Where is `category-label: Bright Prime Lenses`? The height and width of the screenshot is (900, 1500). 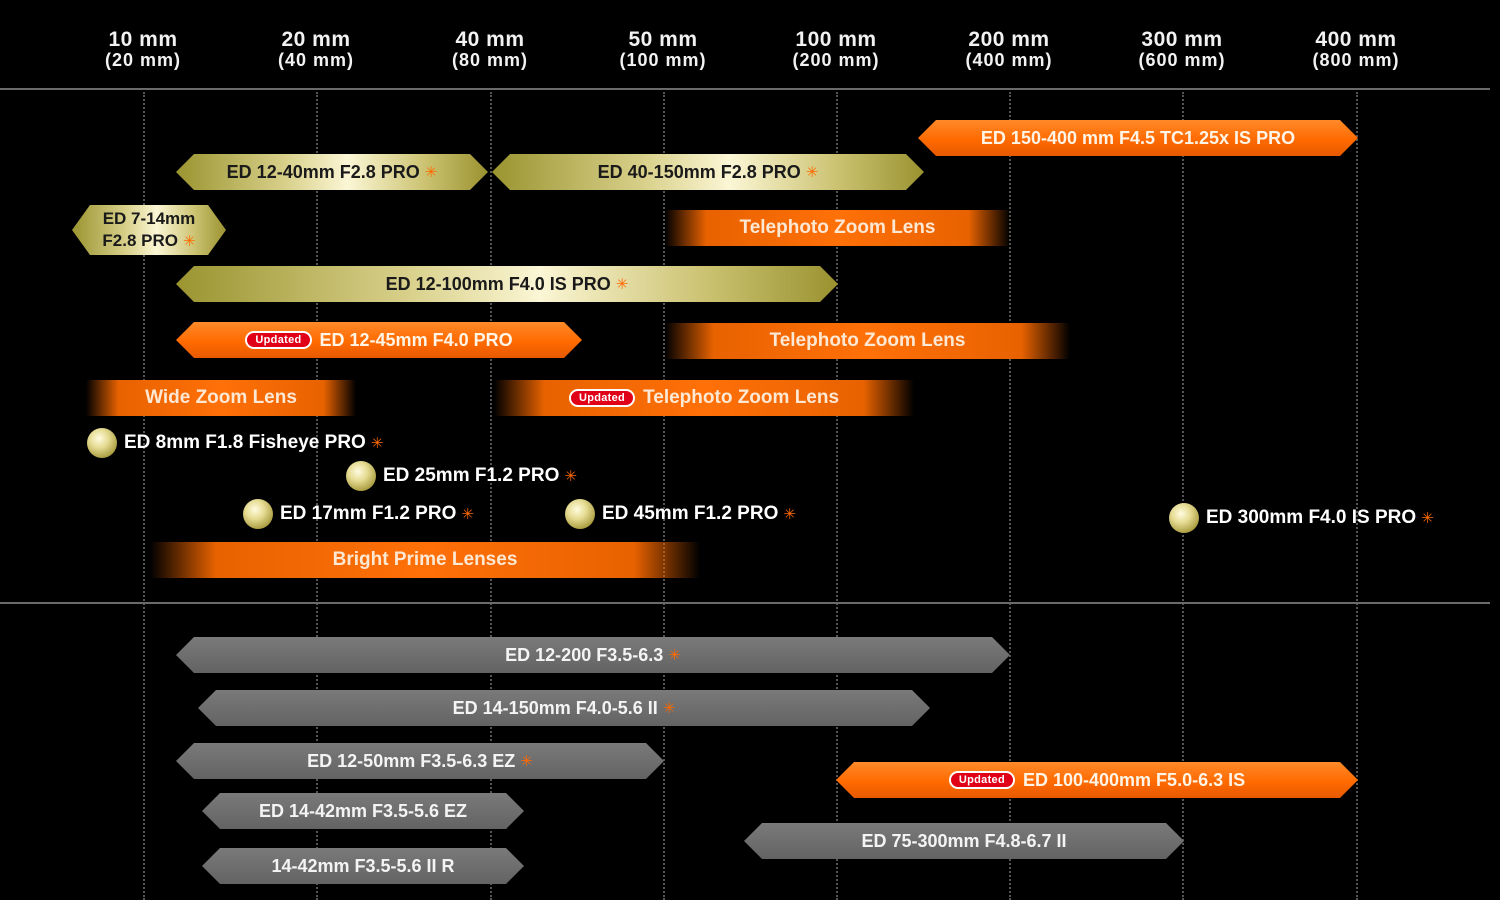
category-label: Bright Prime Lenses is located at coordinates (425, 559).